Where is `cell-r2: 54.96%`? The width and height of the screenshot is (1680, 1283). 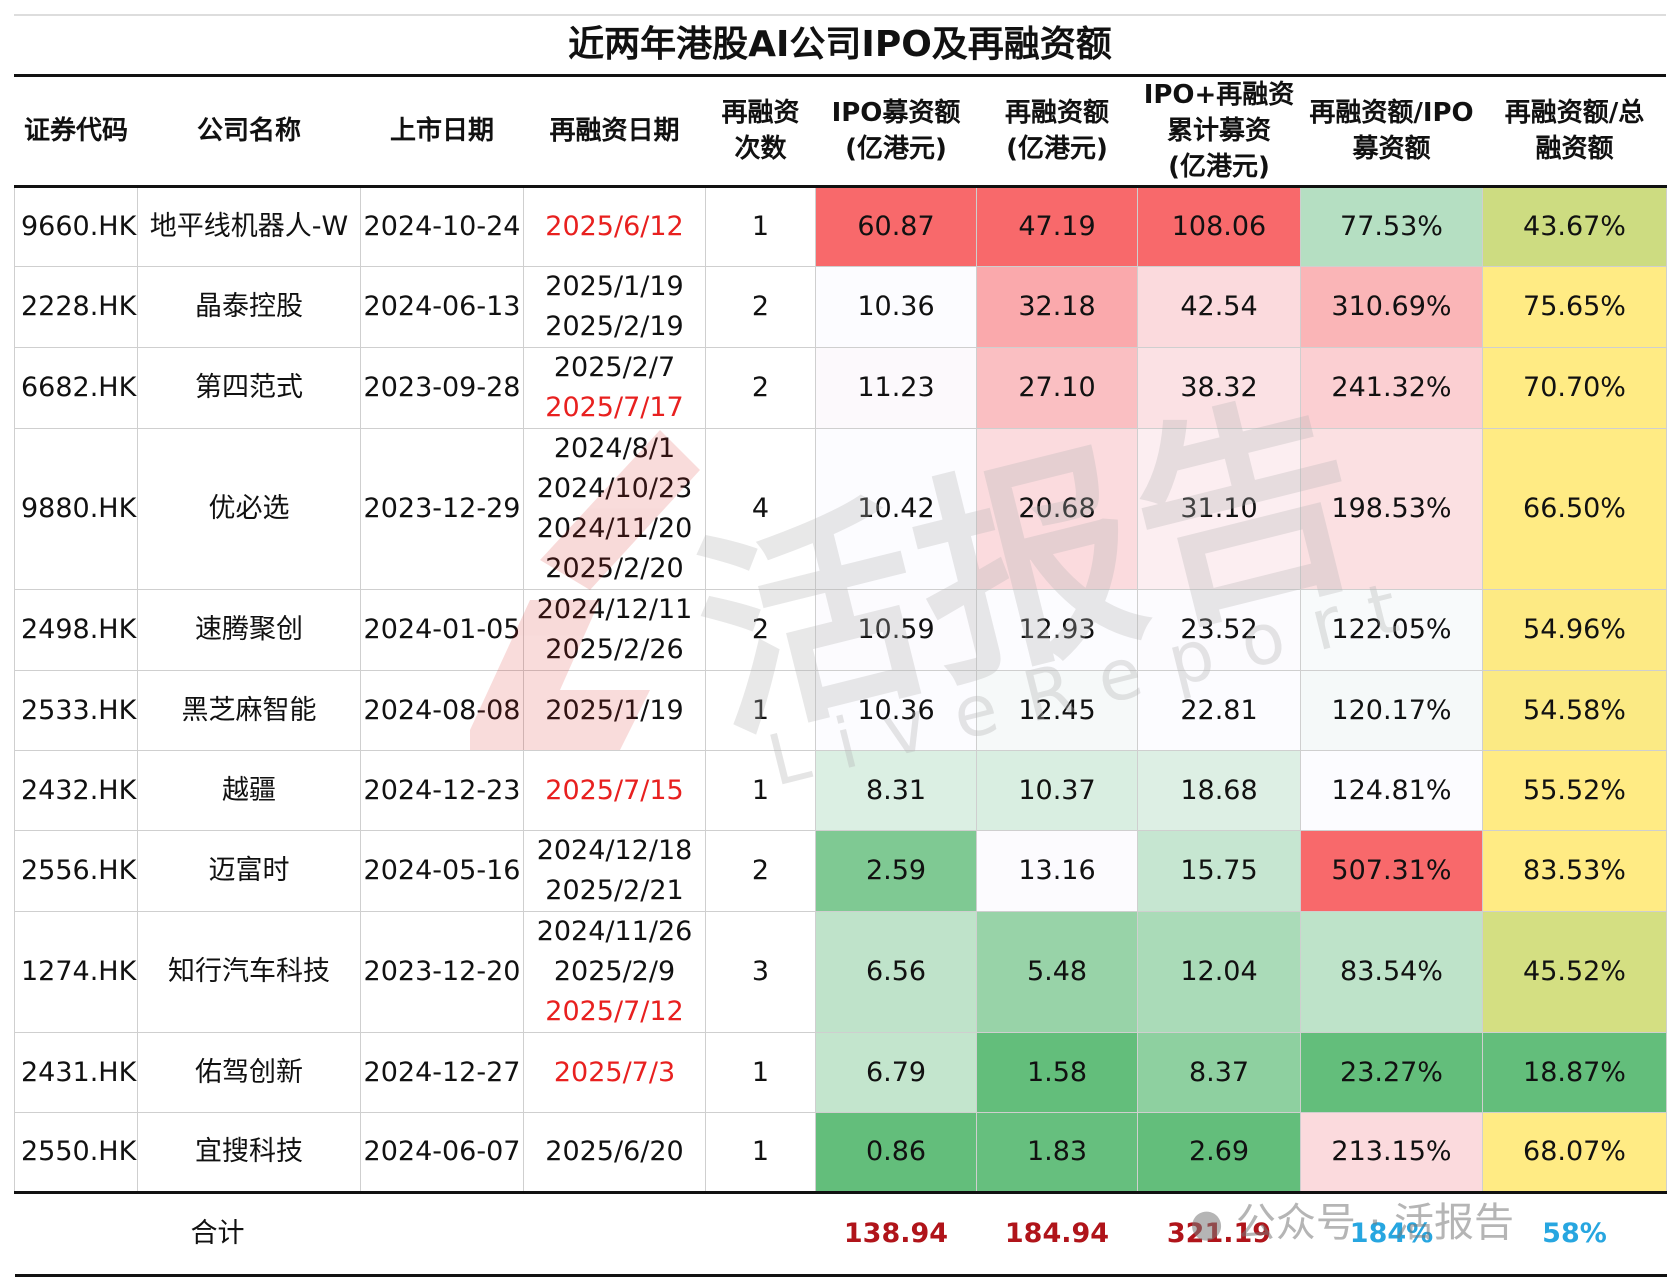 cell-r2: 54.96% is located at coordinates (1574, 630).